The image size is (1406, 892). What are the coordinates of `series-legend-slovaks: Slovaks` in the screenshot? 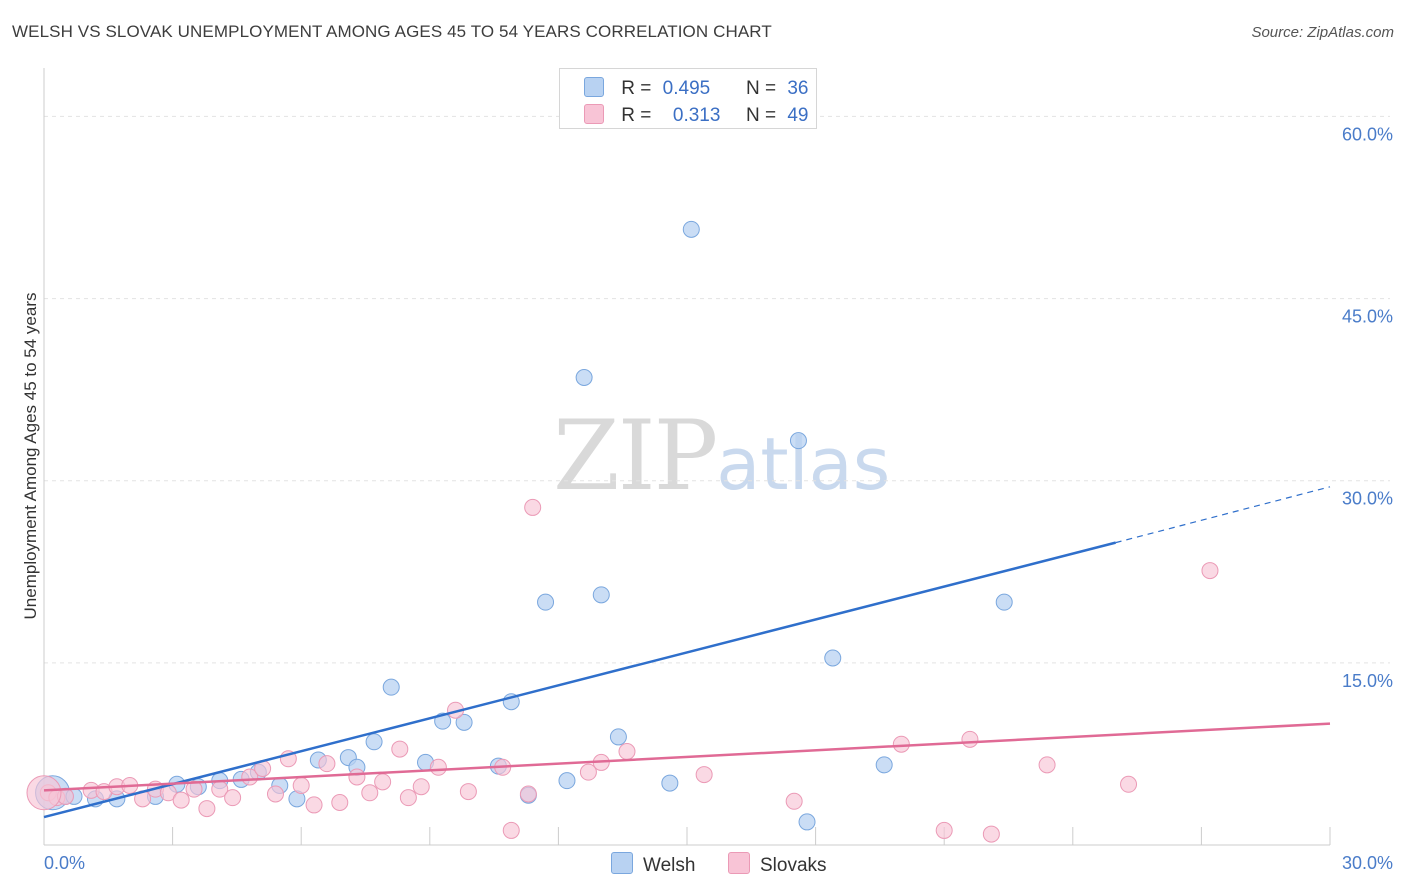 It's located at (777, 864).